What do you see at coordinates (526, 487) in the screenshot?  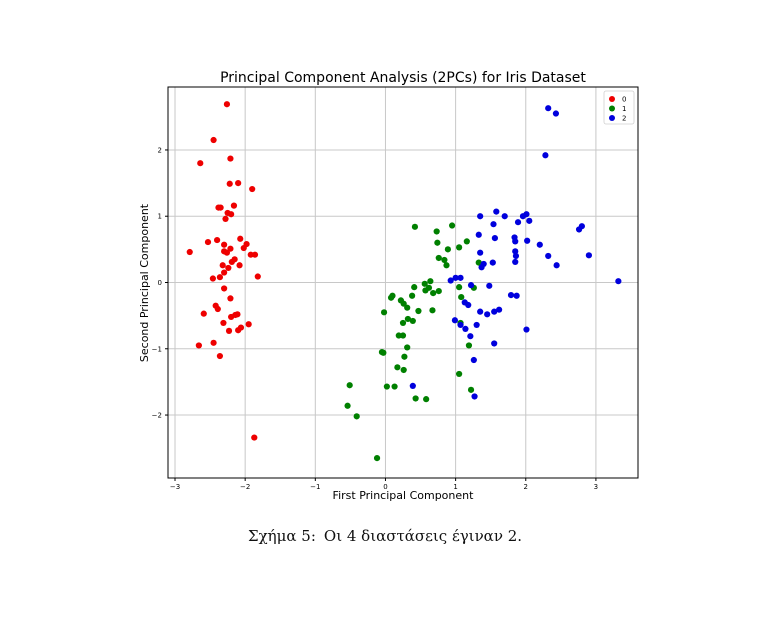 I see `x-tick-label: 2` at bounding box center [526, 487].